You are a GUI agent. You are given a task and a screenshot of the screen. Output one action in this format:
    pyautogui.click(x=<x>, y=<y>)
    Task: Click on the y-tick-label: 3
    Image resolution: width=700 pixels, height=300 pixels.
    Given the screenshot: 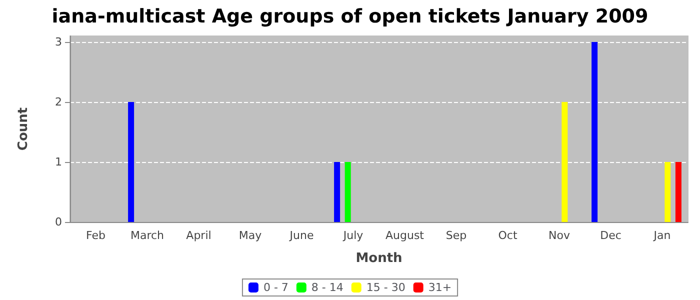 What is the action you would take?
    pyautogui.click(x=58, y=42)
    